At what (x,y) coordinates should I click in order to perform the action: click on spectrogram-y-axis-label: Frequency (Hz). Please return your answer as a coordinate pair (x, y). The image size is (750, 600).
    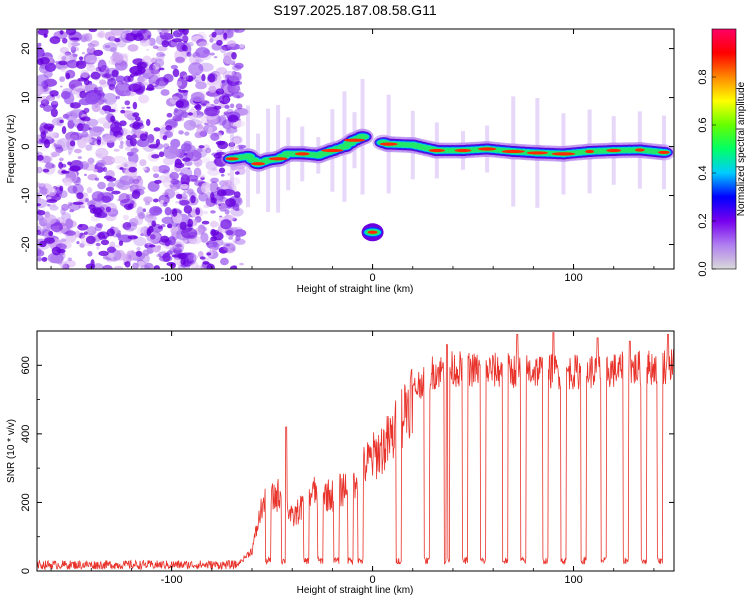
    Looking at the image, I should click on (11, 149).